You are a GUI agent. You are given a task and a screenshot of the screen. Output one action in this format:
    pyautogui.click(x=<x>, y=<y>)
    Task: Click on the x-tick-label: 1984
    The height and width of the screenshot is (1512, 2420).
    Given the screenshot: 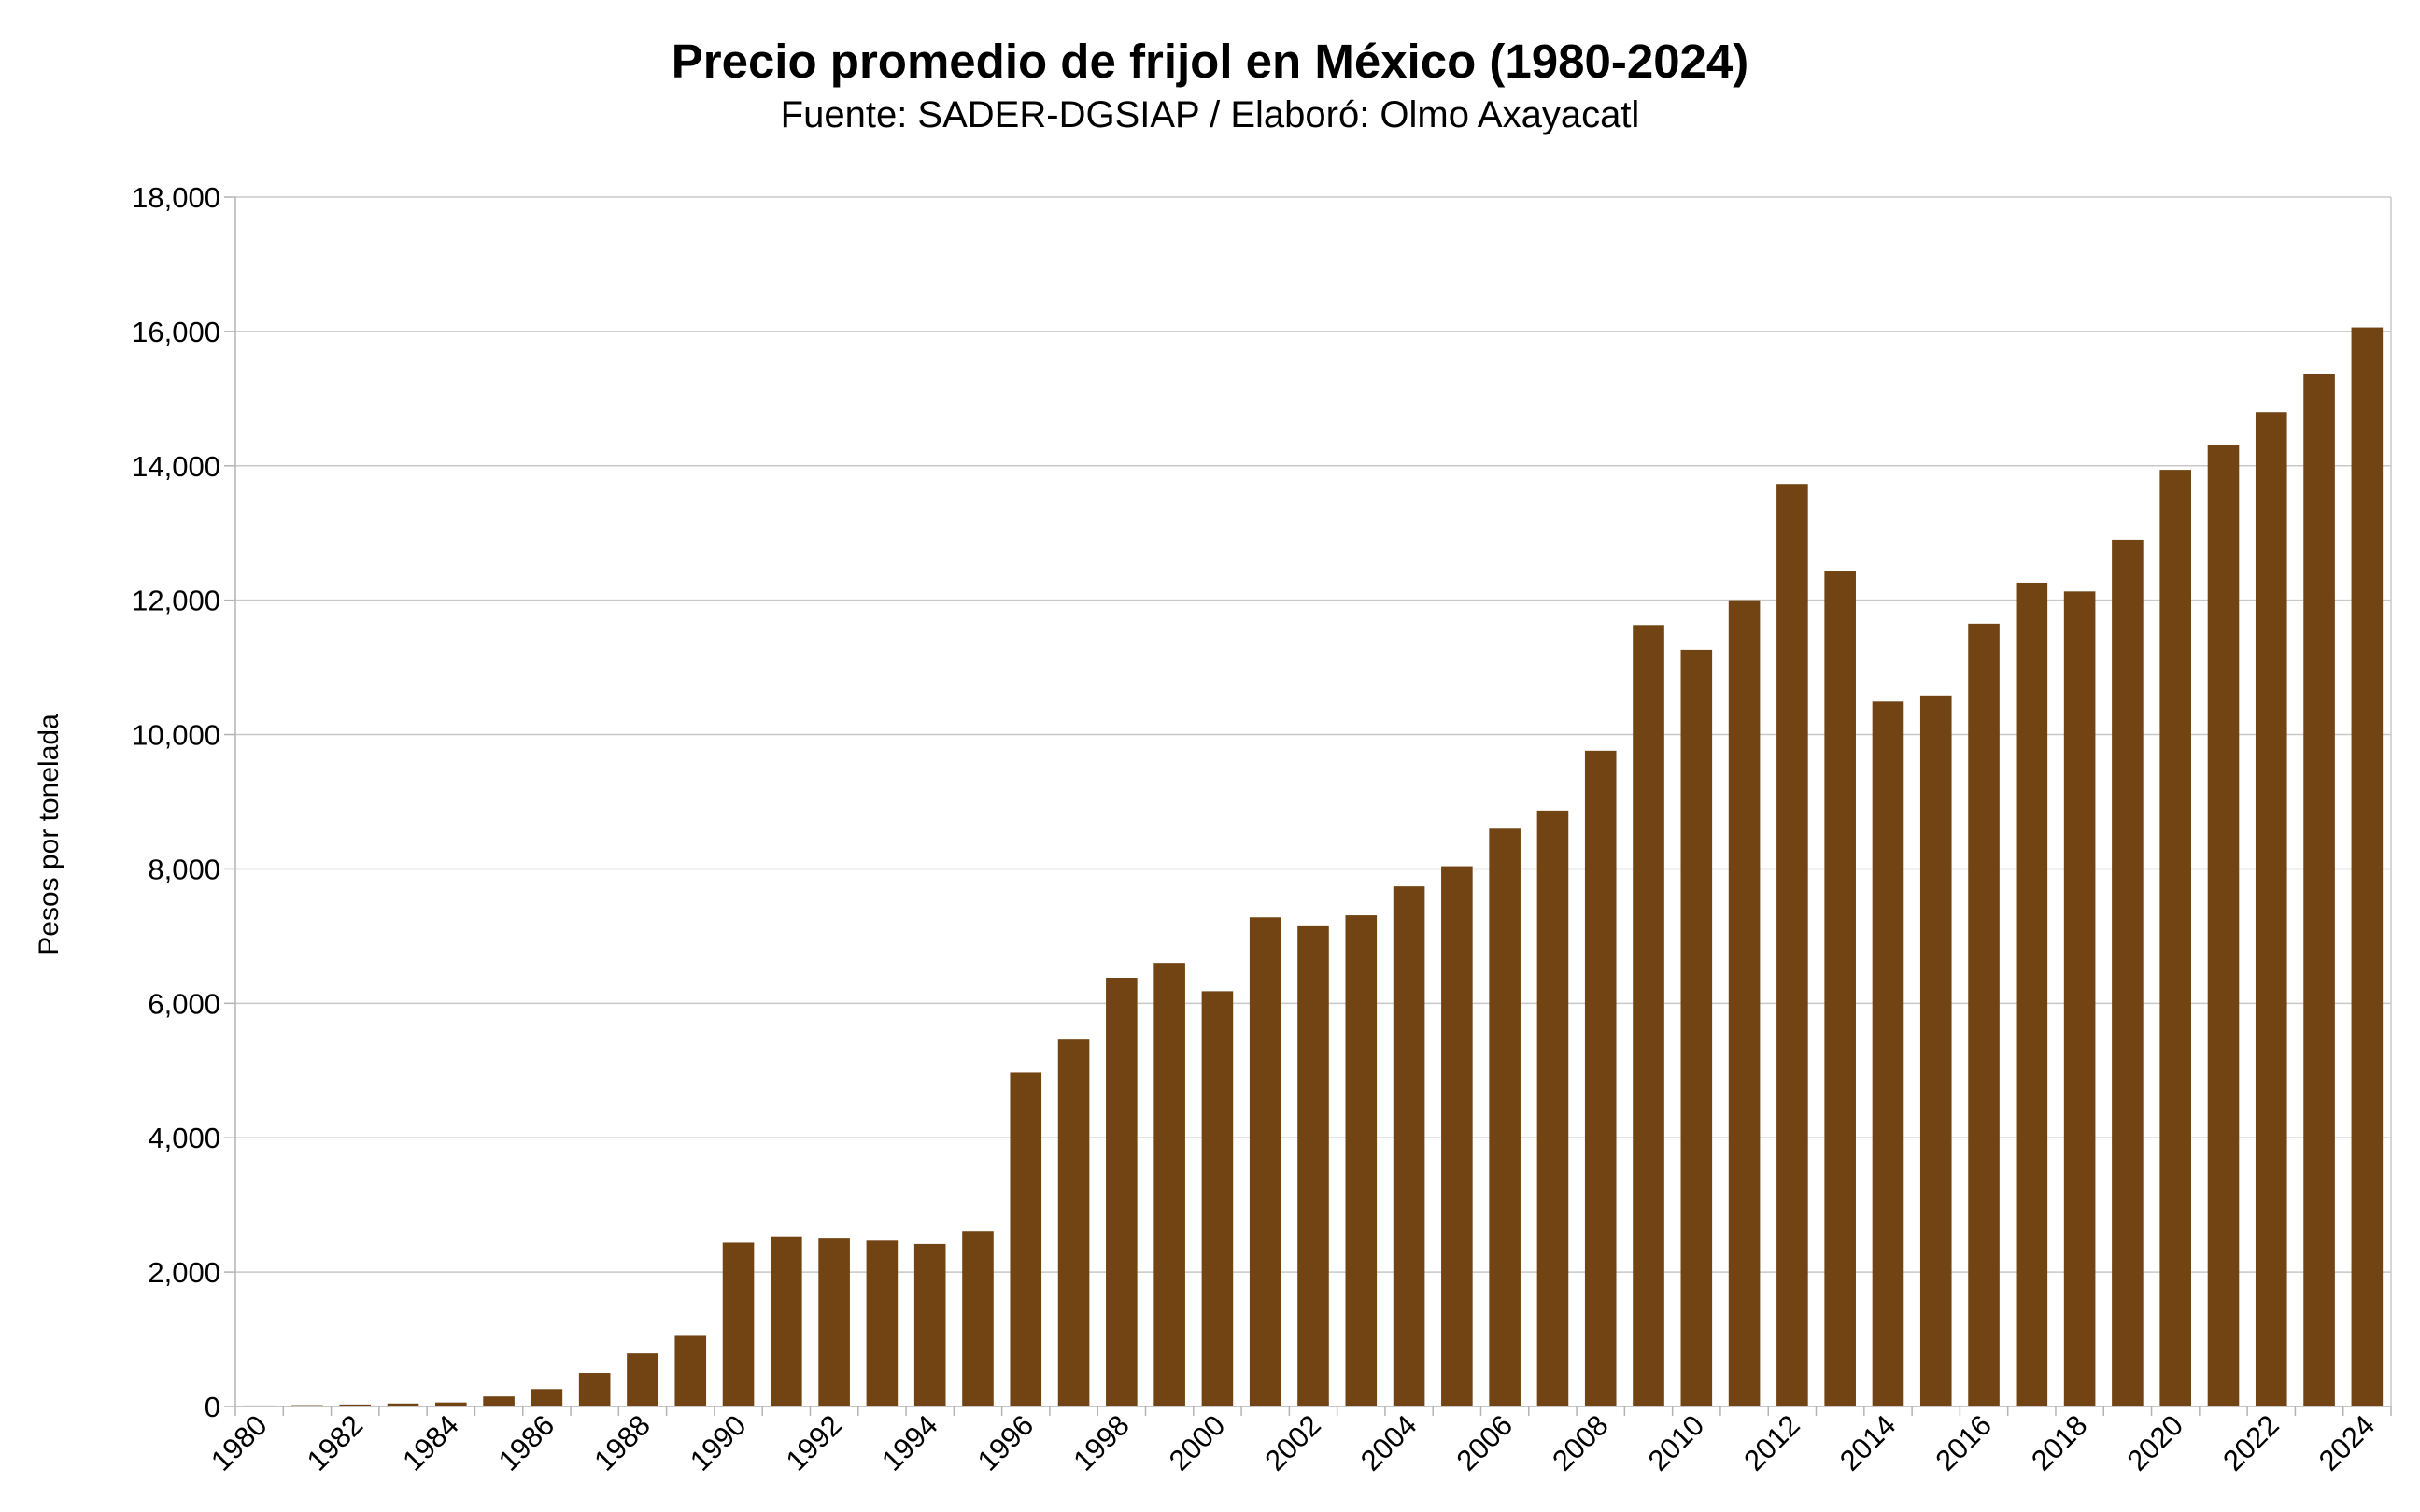 What is the action you would take?
    pyautogui.click(x=430, y=1443)
    